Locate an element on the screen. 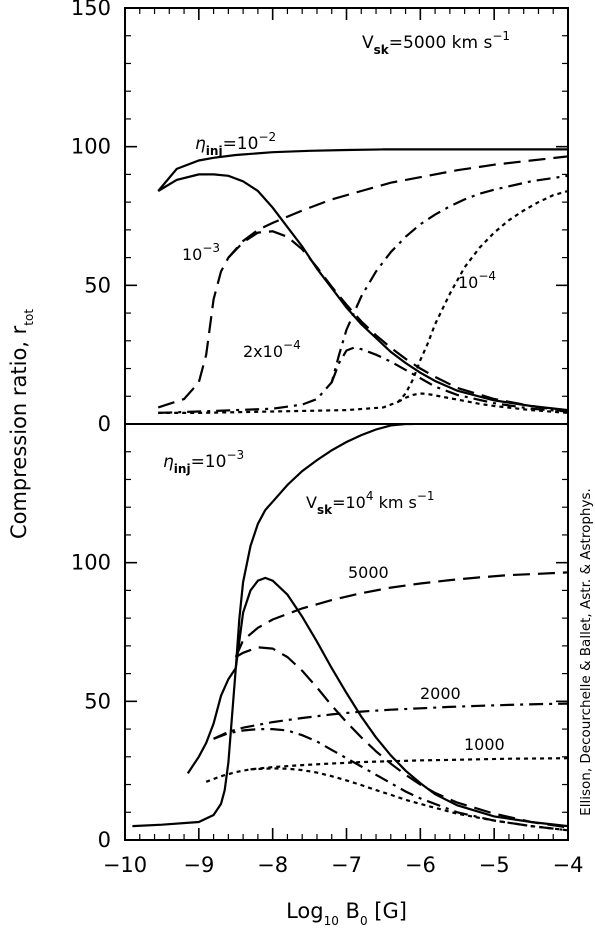  label-eta-1e-2: ηinj=10−2 is located at coordinates (235, 144).